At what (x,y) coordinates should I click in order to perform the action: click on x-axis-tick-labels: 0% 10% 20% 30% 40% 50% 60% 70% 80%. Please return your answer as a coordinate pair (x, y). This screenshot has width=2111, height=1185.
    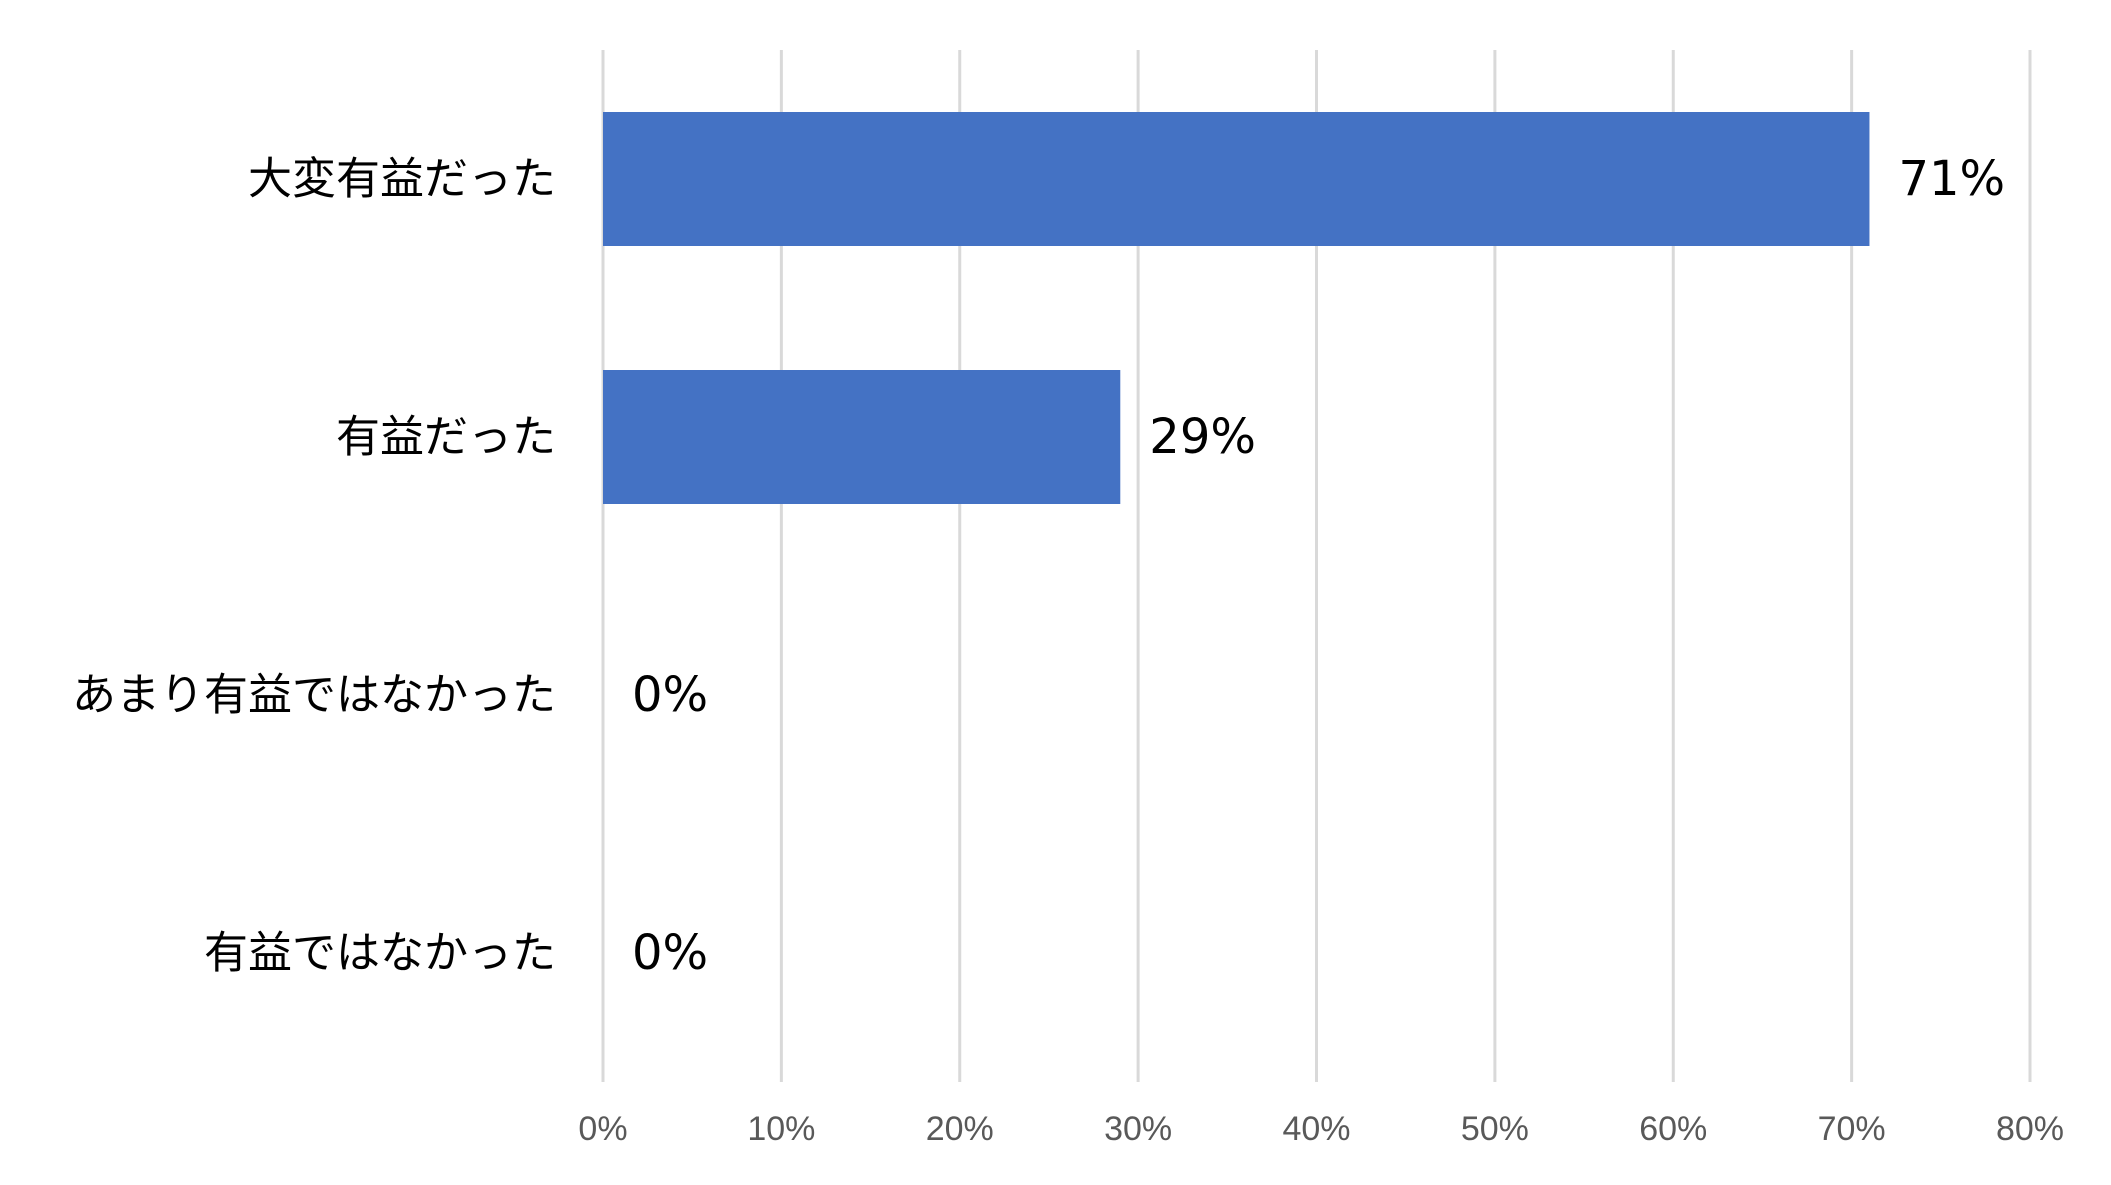
    Looking at the image, I should click on (1321, 1129).